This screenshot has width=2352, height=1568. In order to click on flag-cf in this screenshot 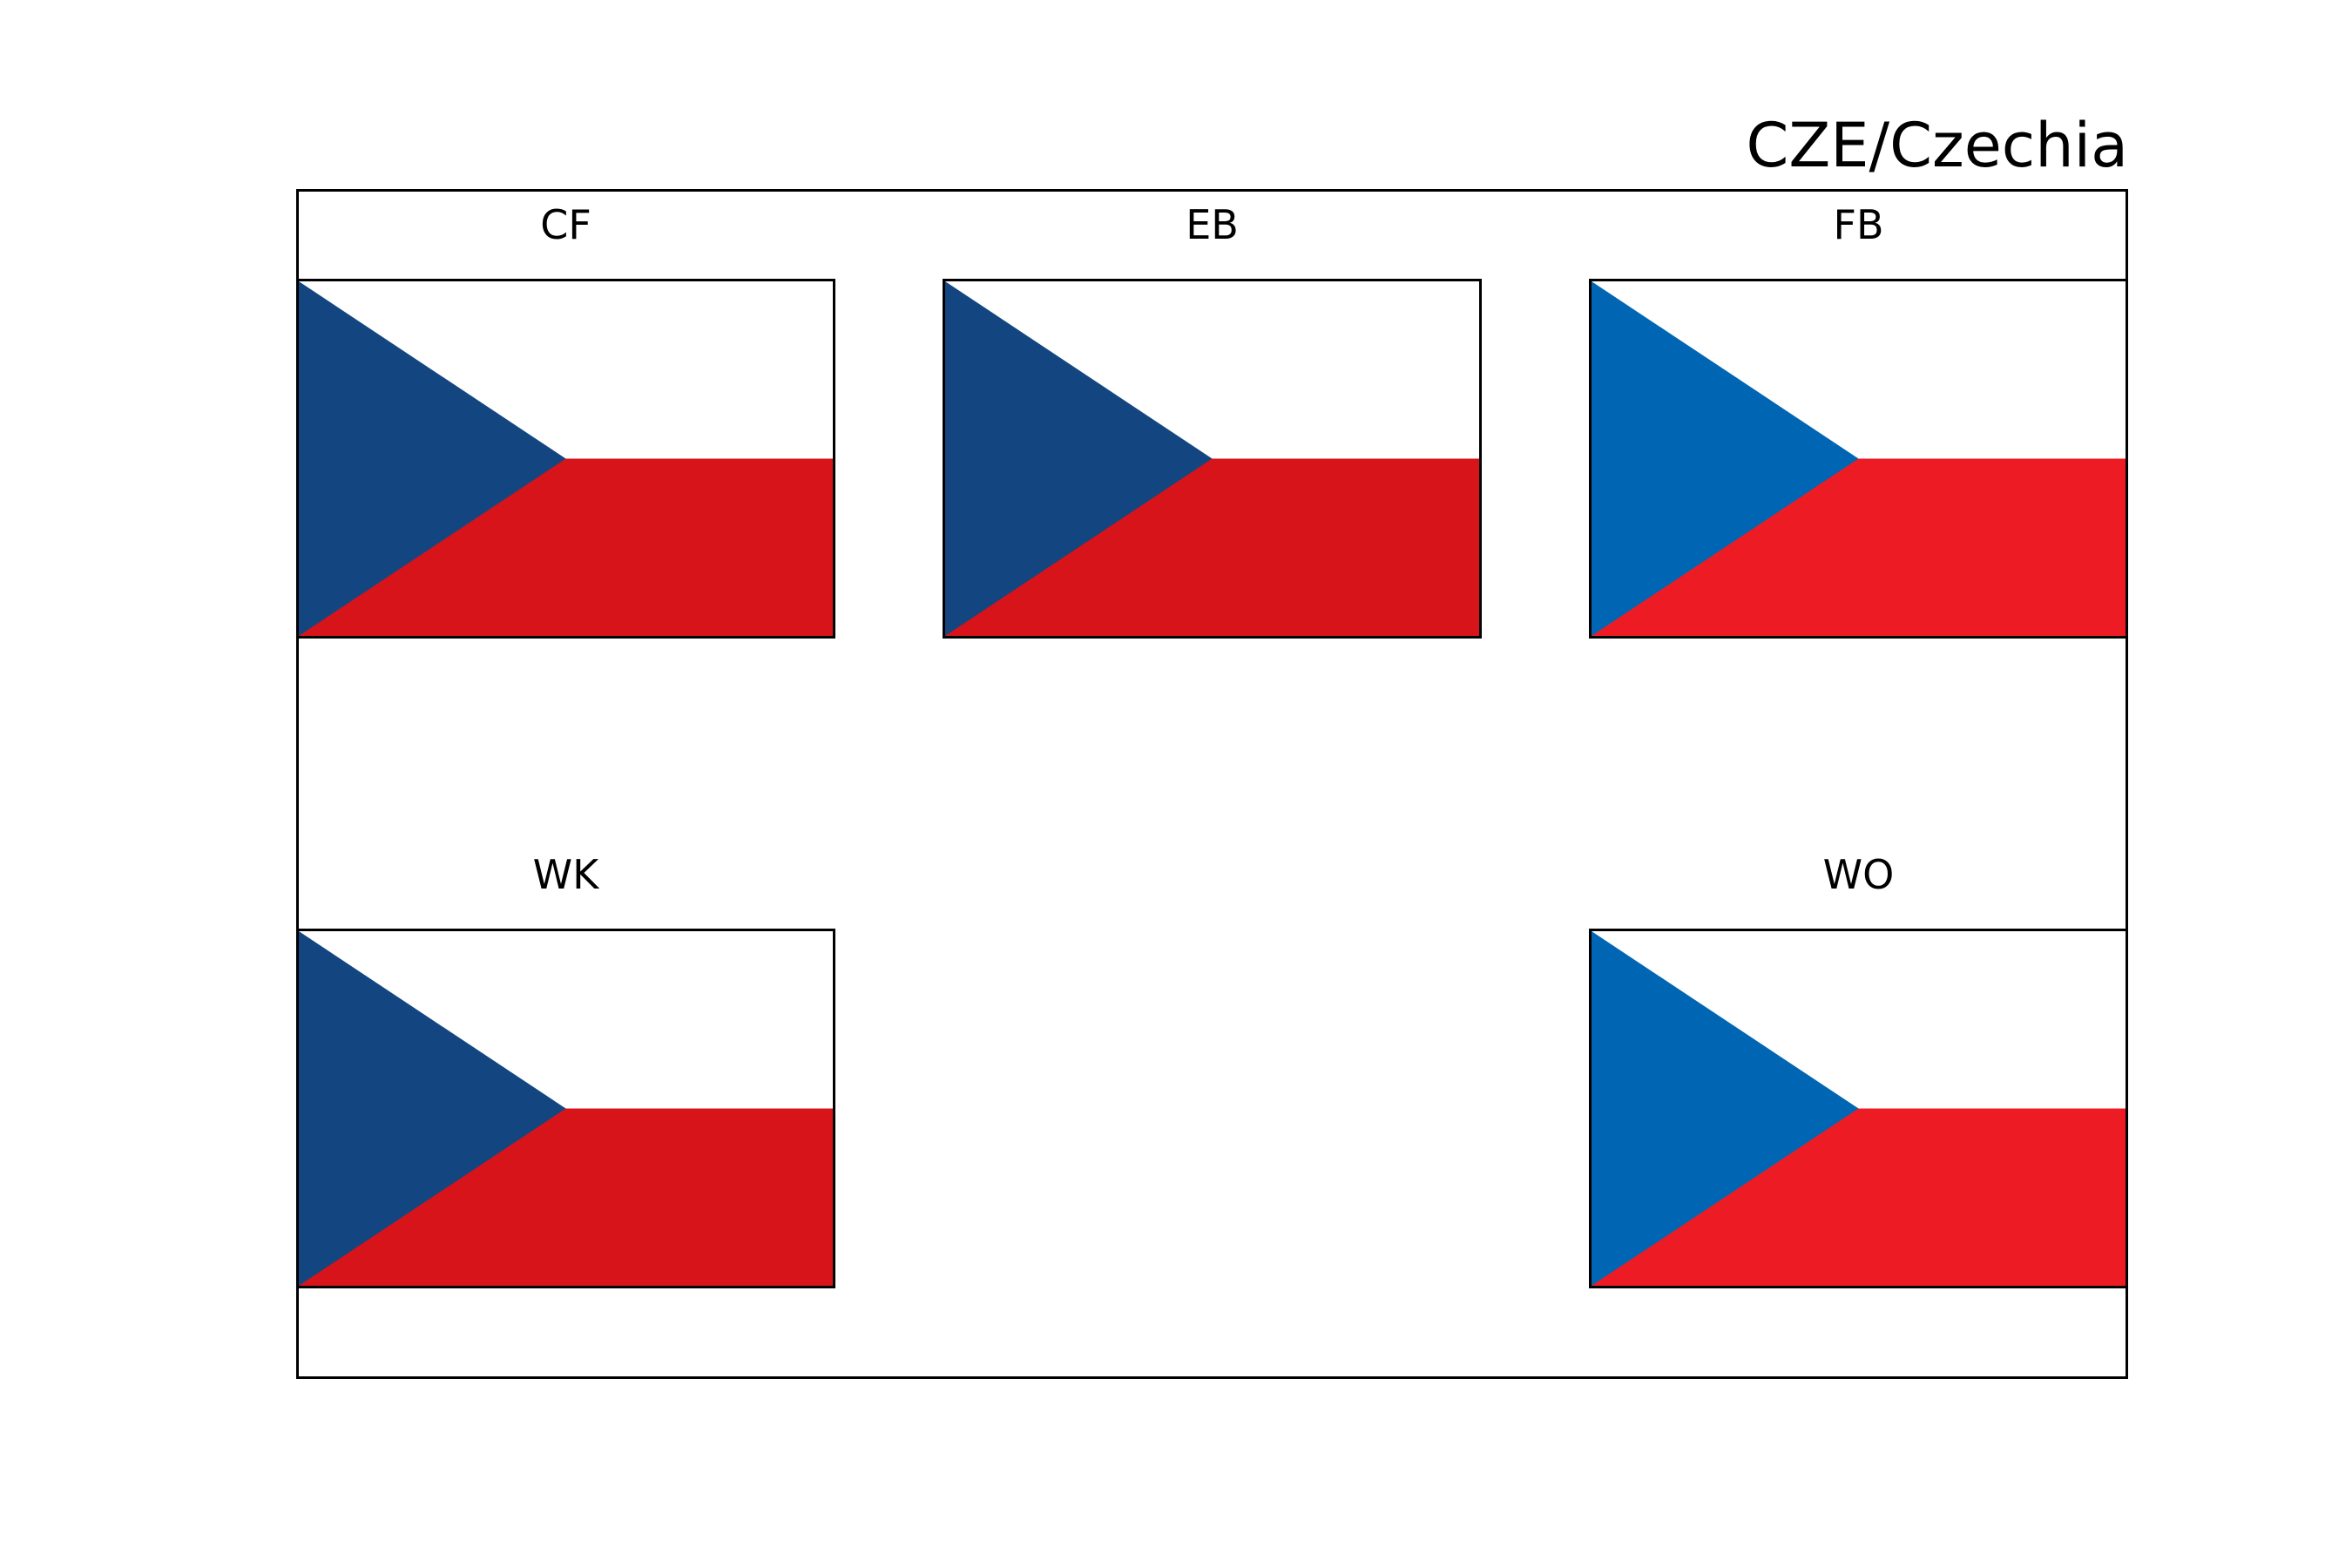, I will do `click(565, 459)`.